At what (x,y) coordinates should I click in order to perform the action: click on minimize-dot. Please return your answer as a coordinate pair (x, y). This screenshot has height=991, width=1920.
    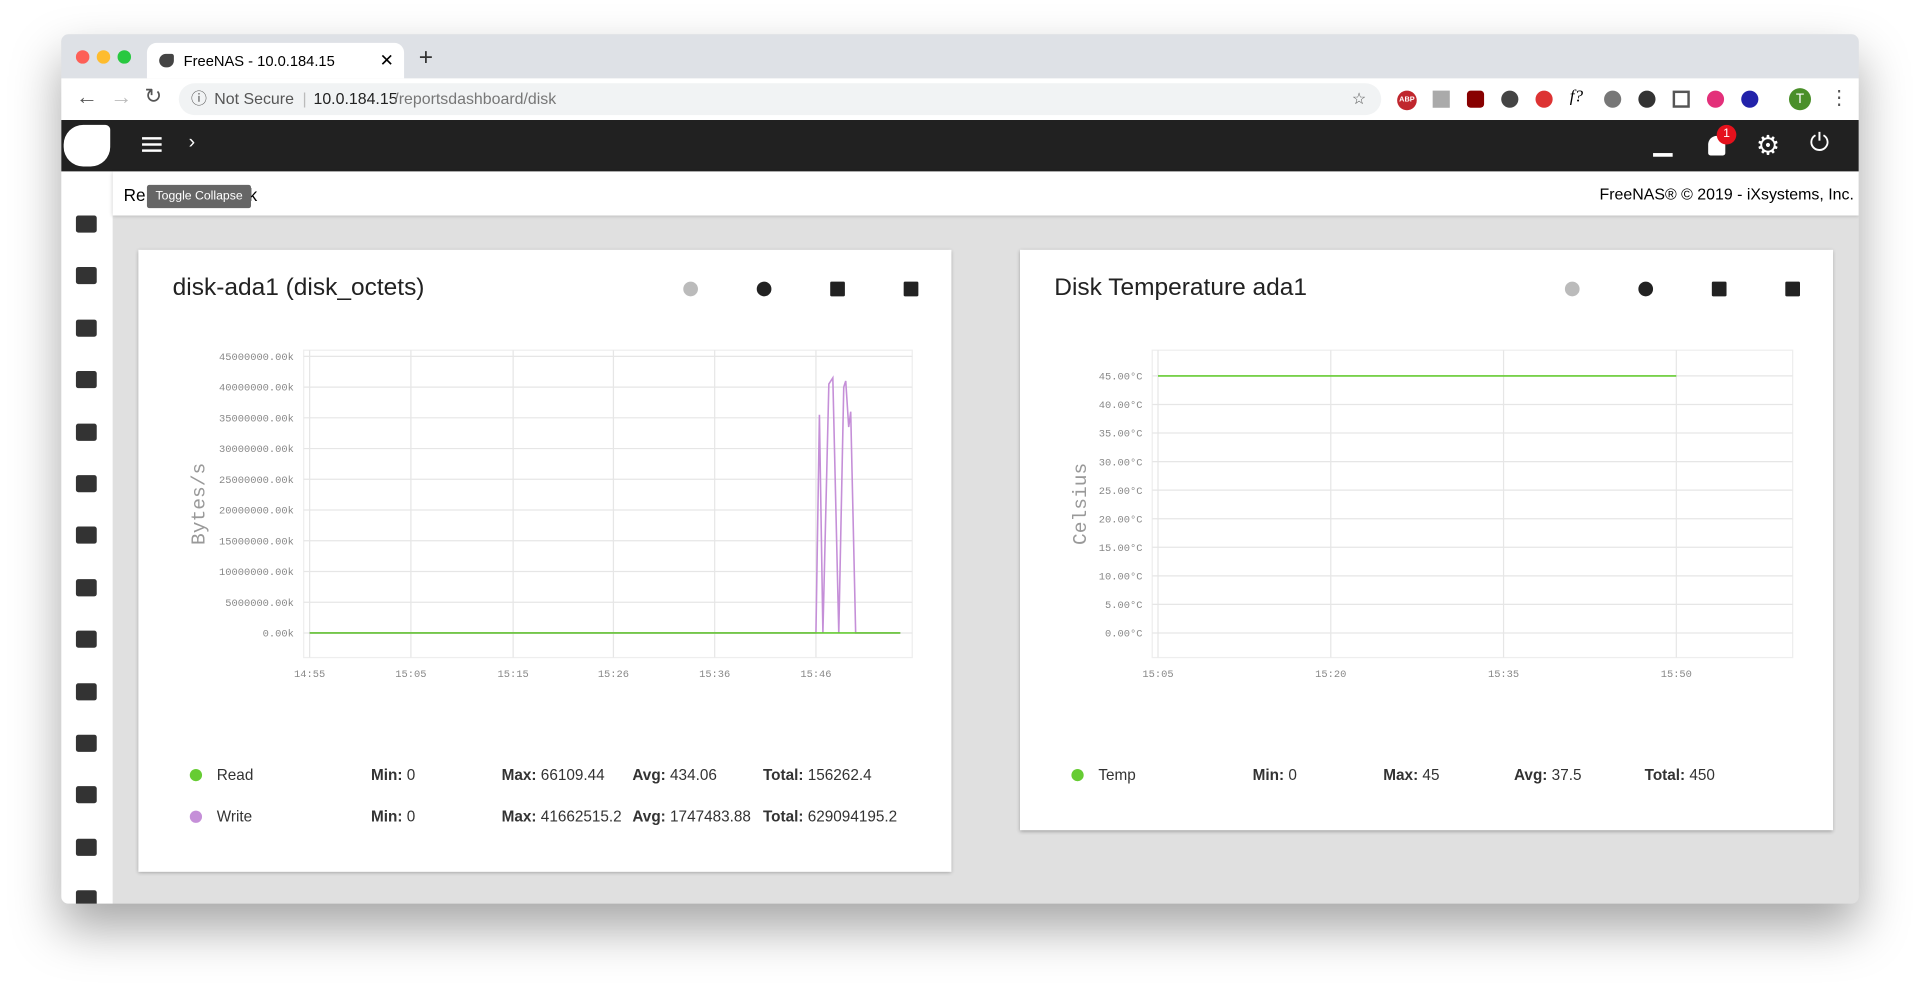
    Looking at the image, I should click on (103, 57).